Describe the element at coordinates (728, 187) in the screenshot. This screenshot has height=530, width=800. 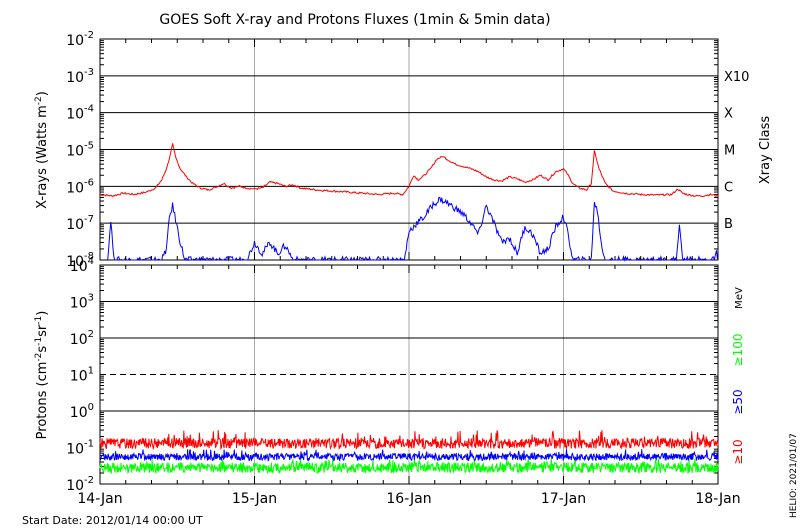
I see `xray-class-label: C` at that location.